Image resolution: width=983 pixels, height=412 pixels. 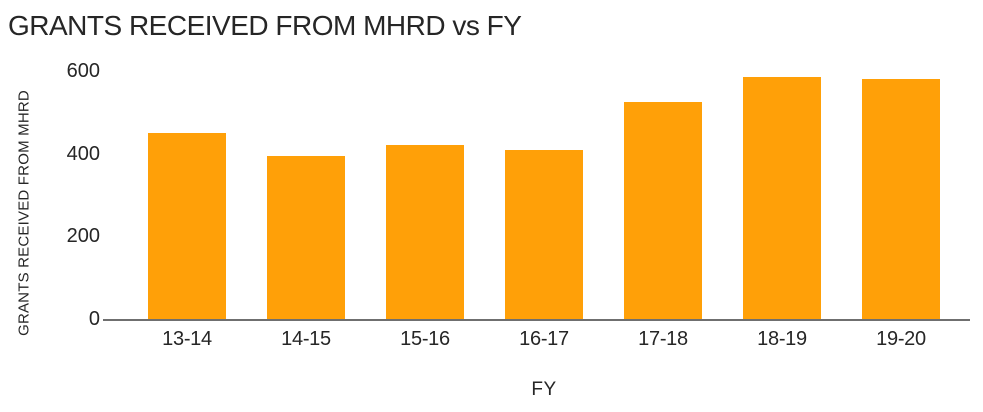 I want to click on y-tick-label-0: 0, so click(x=94, y=319).